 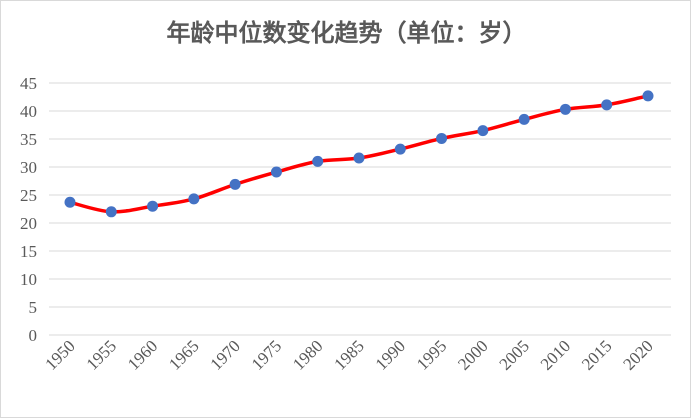 I want to click on data-point-1980, so click(x=318, y=161).